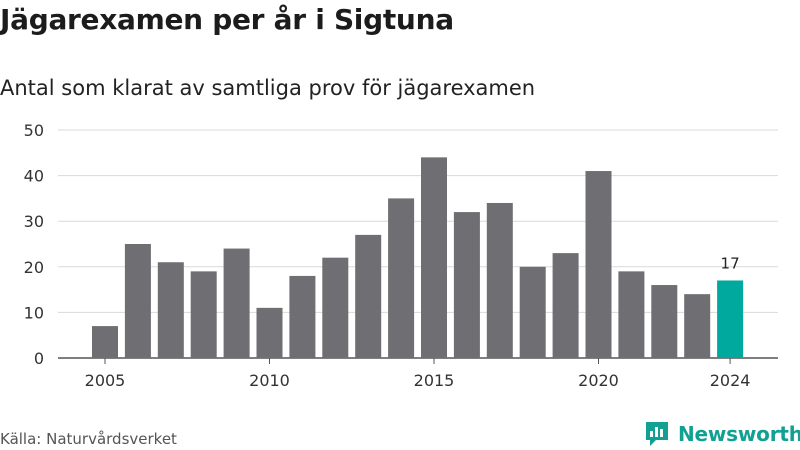 Image resolution: width=800 pixels, height=450 pixels. What do you see at coordinates (302, 316) in the screenshot?
I see `bar-2011` at bounding box center [302, 316].